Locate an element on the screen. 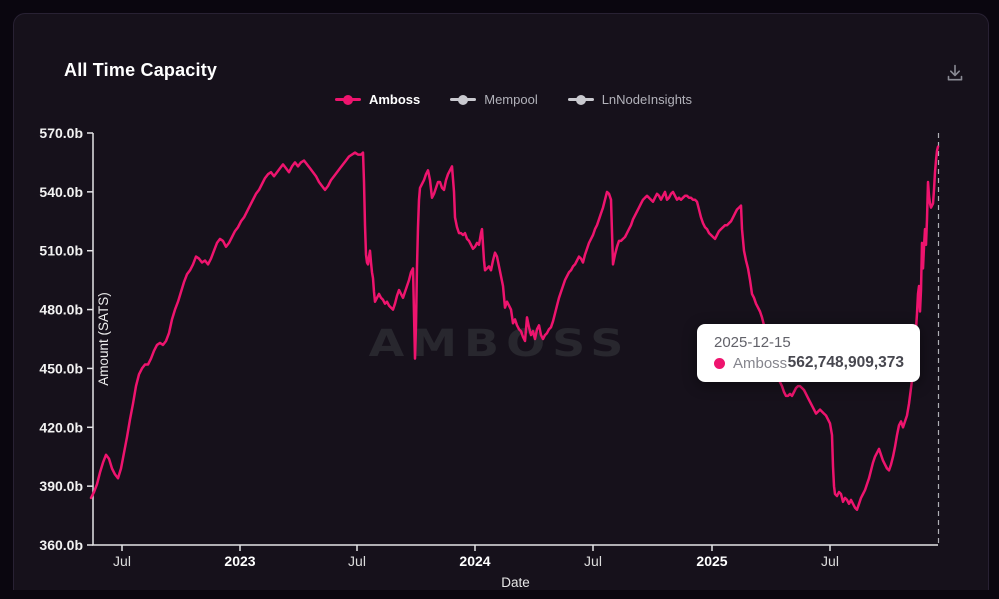  legend-item-mempool: Mempool is located at coordinates (494, 99).